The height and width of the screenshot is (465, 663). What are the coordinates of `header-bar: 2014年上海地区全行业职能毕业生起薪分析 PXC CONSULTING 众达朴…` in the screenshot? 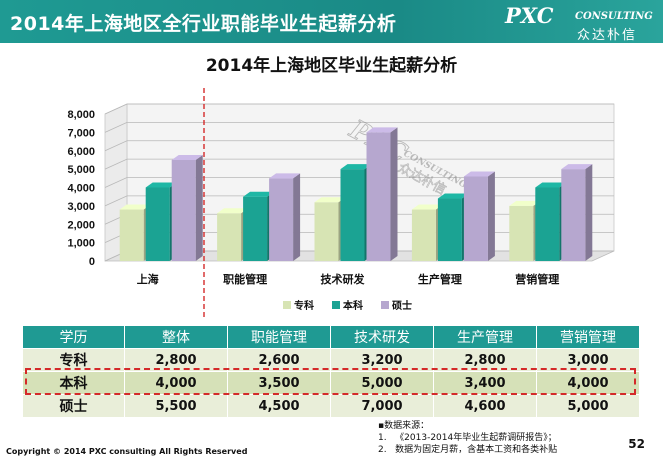 It's located at (331, 21).